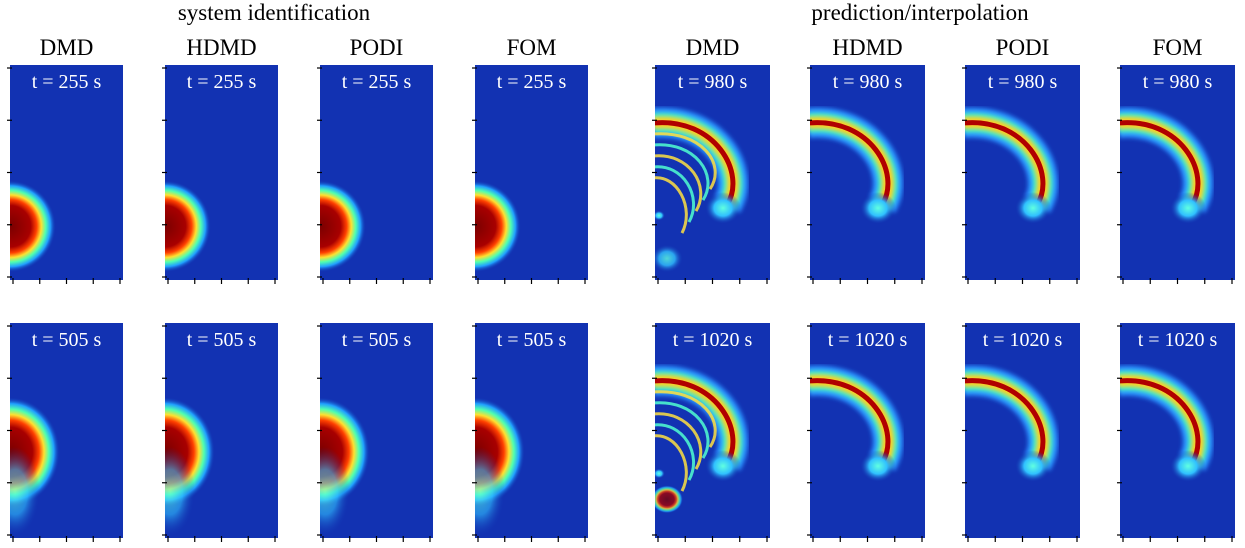 This screenshot has width=1245, height=548. What do you see at coordinates (274, 12) in the screenshot?
I see `group-title: system identification` at bounding box center [274, 12].